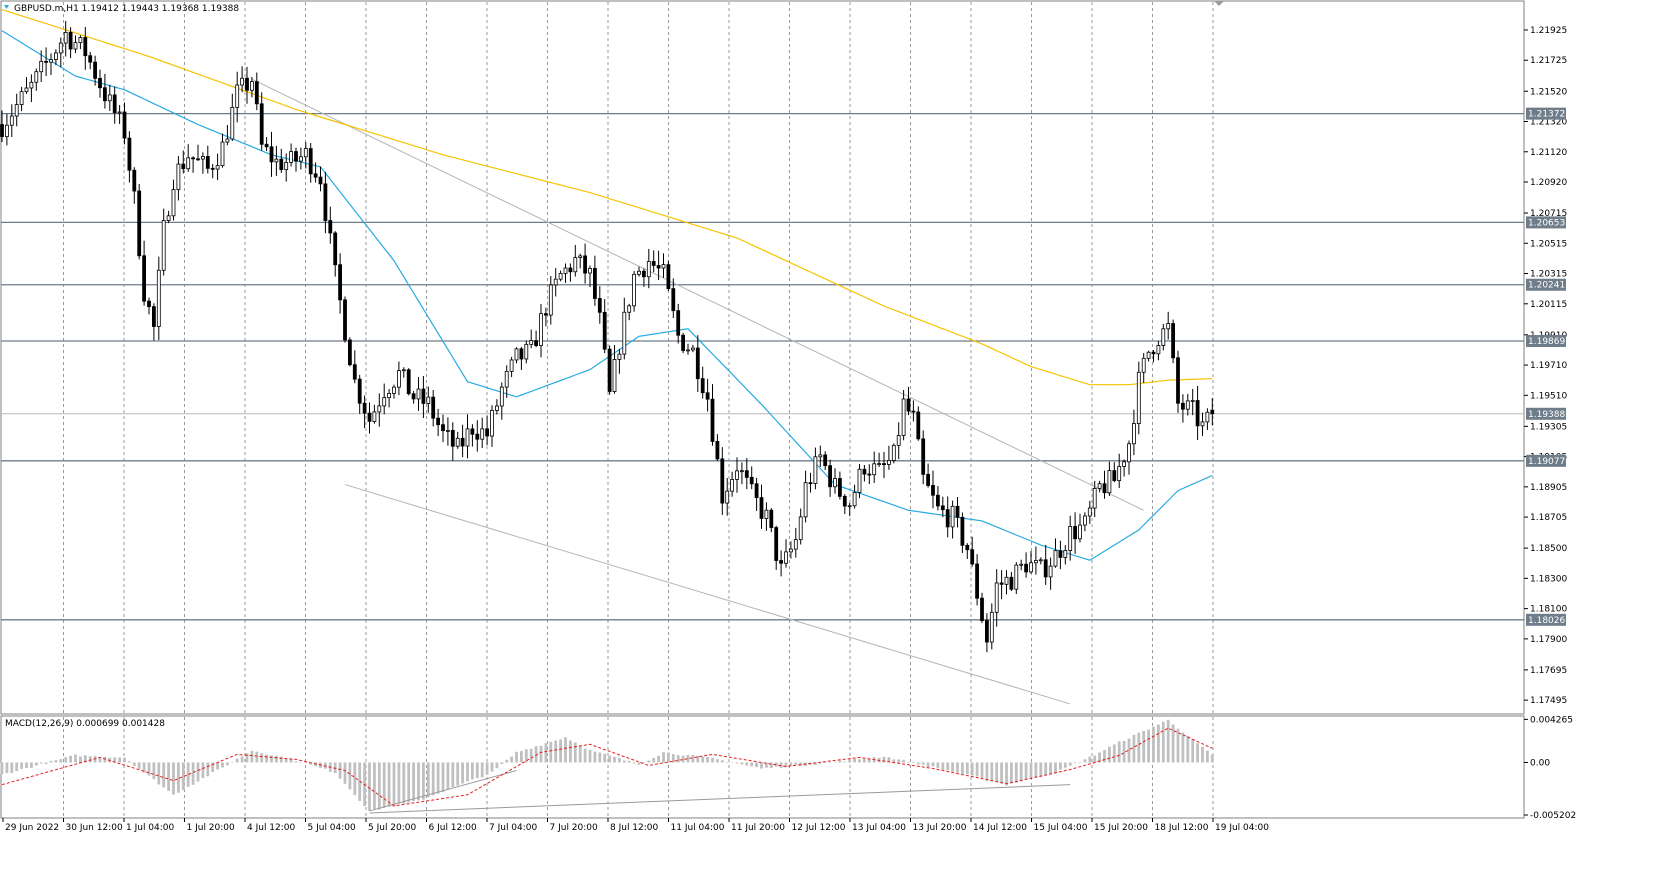 This screenshot has height=891, width=1669. What do you see at coordinates (819, 828) in the screenshot?
I see `x-tick-label: 12 Jul 12:00` at bounding box center [819, 828].